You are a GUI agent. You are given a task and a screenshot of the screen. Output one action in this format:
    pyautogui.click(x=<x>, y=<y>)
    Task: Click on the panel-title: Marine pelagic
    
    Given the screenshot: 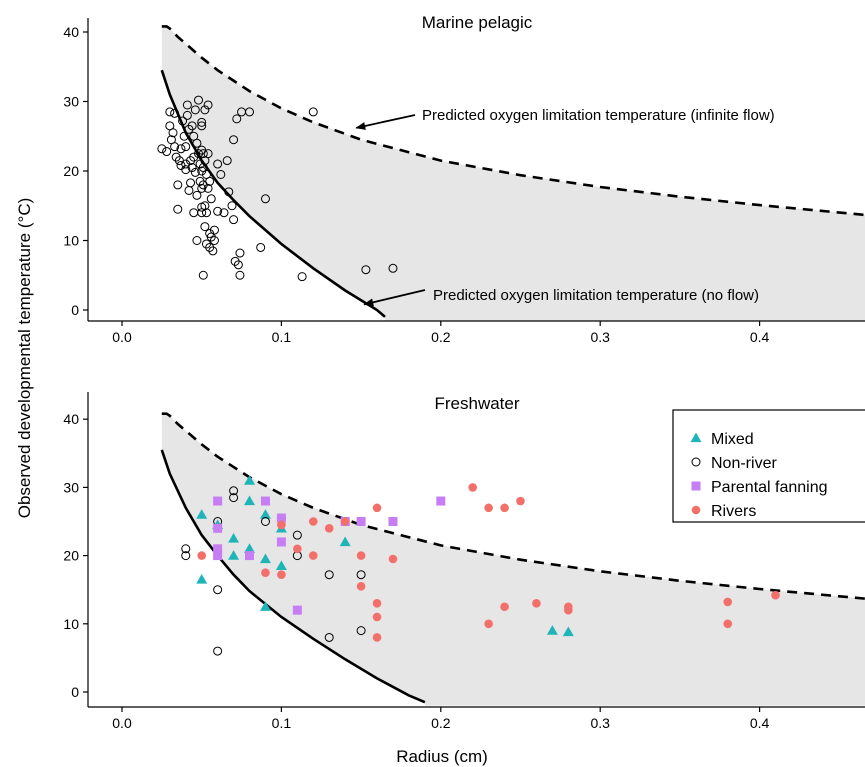 What is the action you would take?
    pyautogui.click(x=477, y=22)
    